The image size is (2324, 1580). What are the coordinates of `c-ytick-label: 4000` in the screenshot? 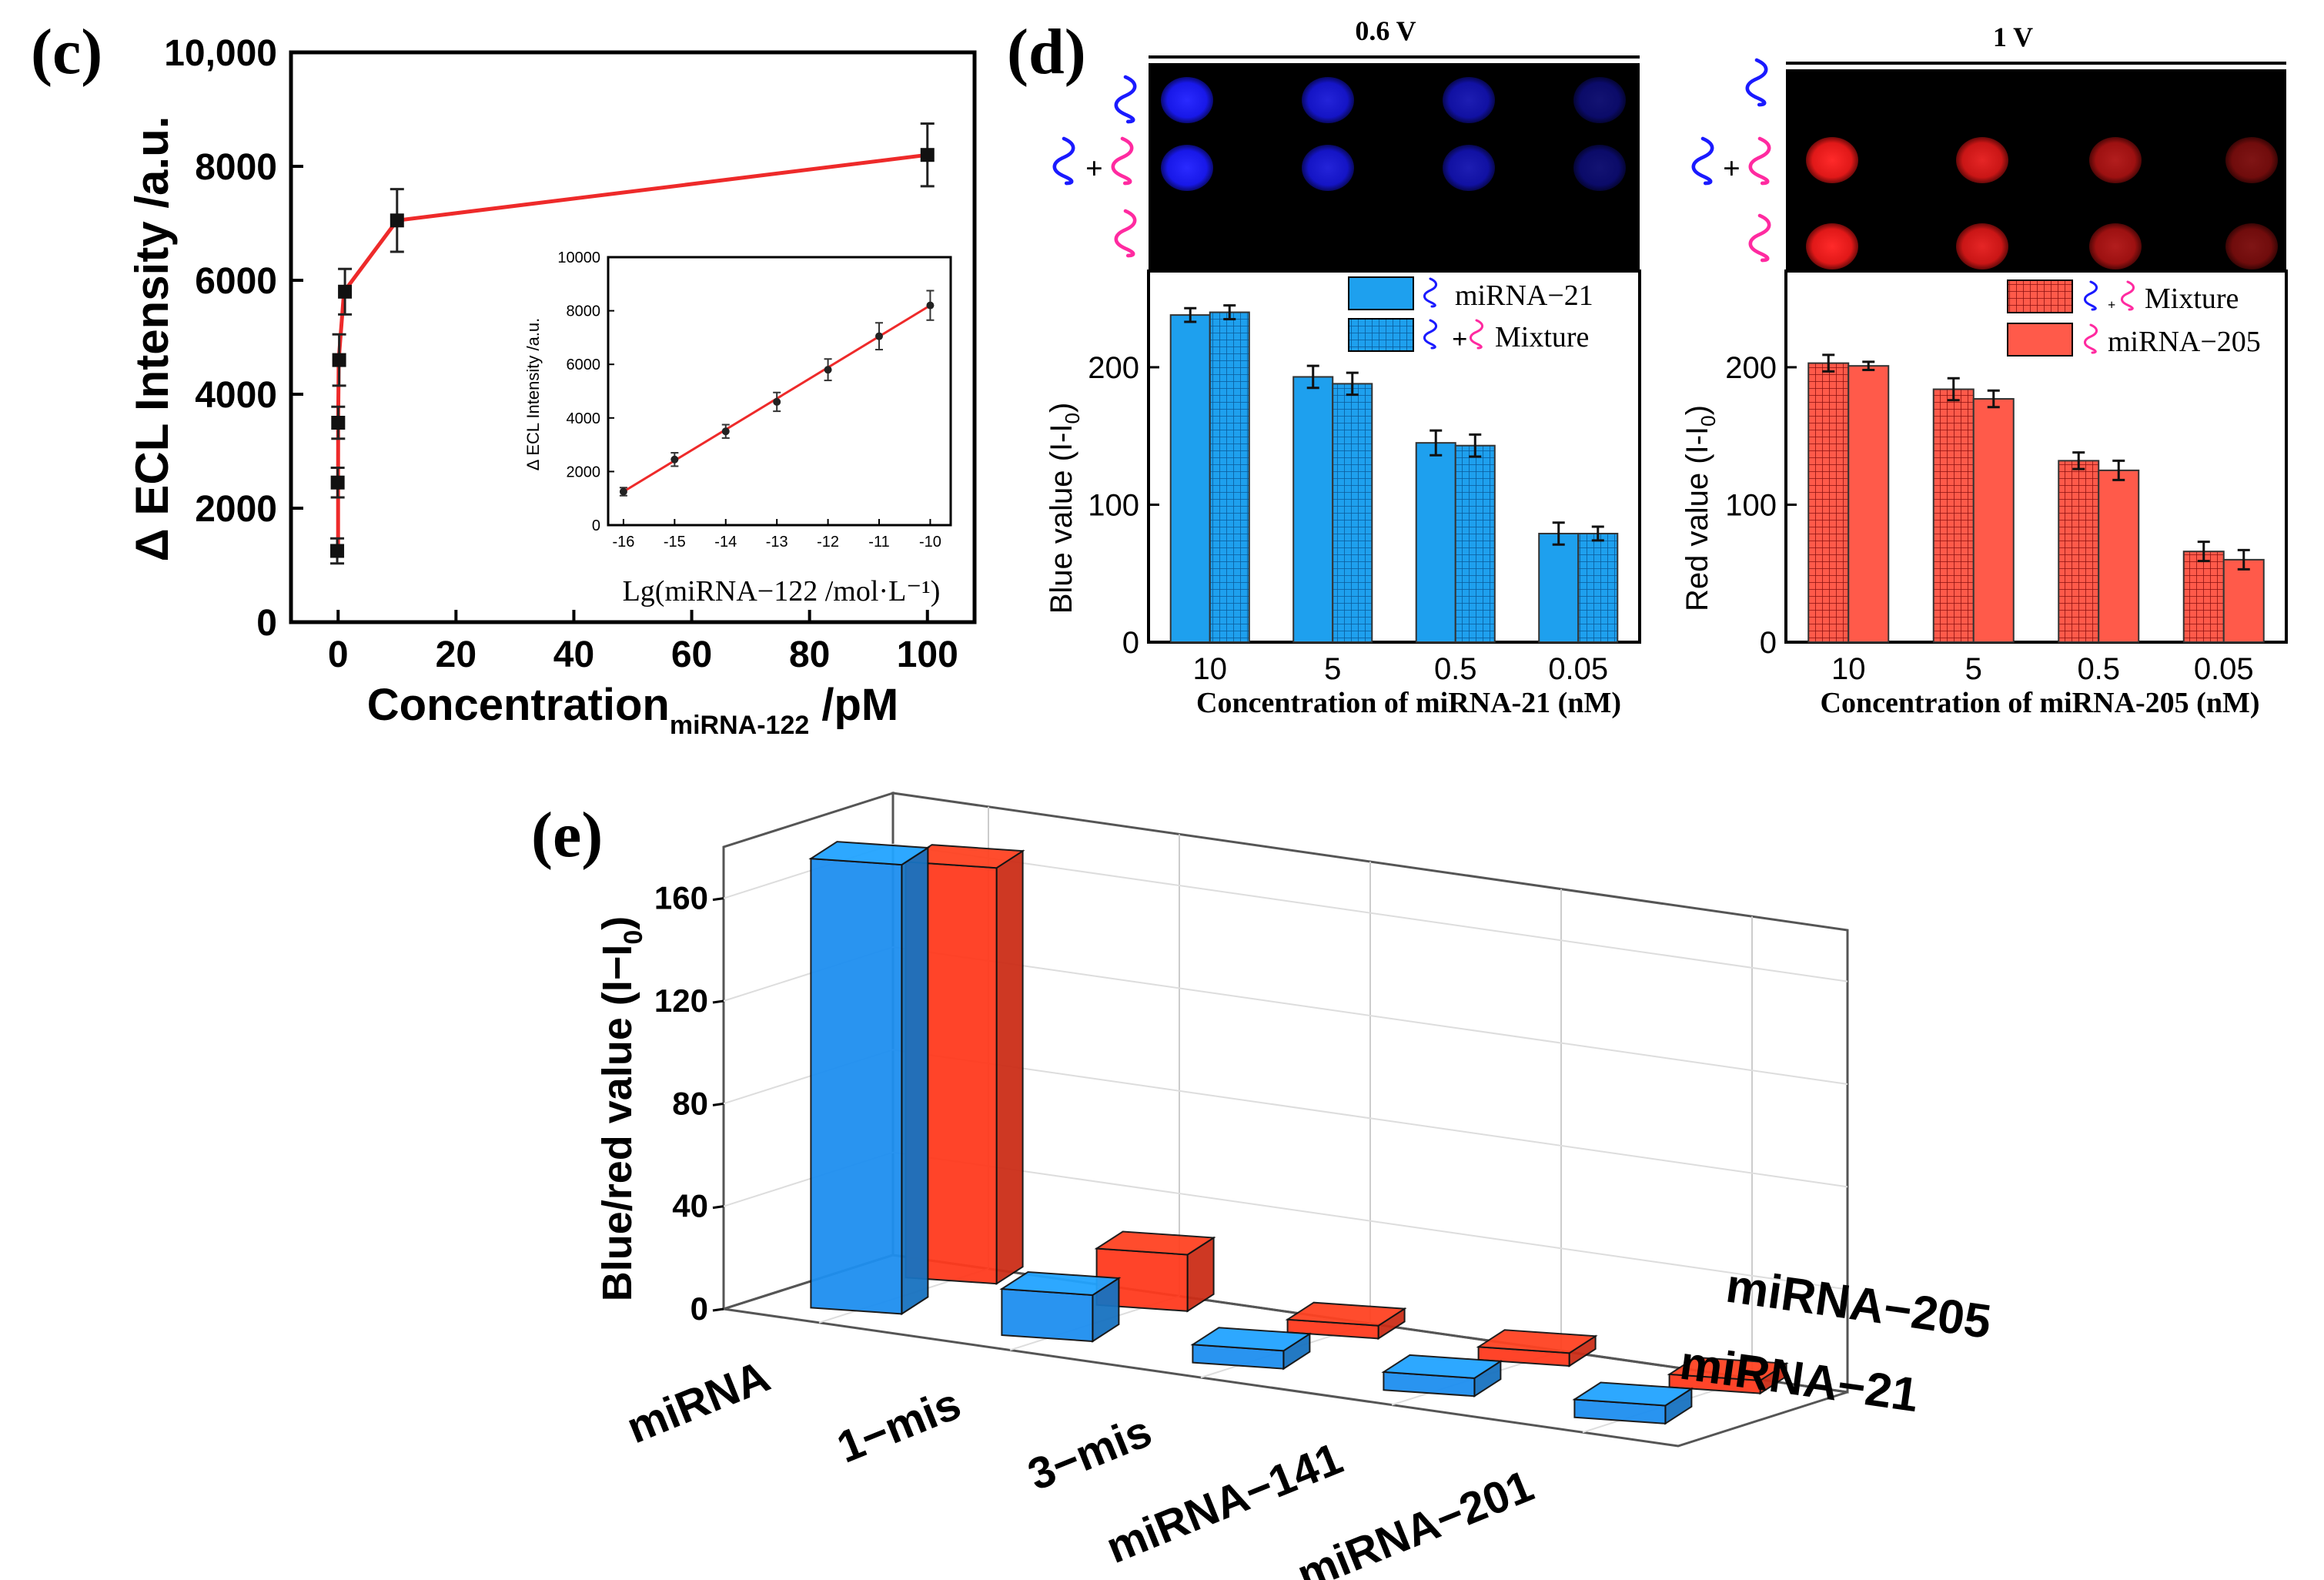 It's located at (236, 395).